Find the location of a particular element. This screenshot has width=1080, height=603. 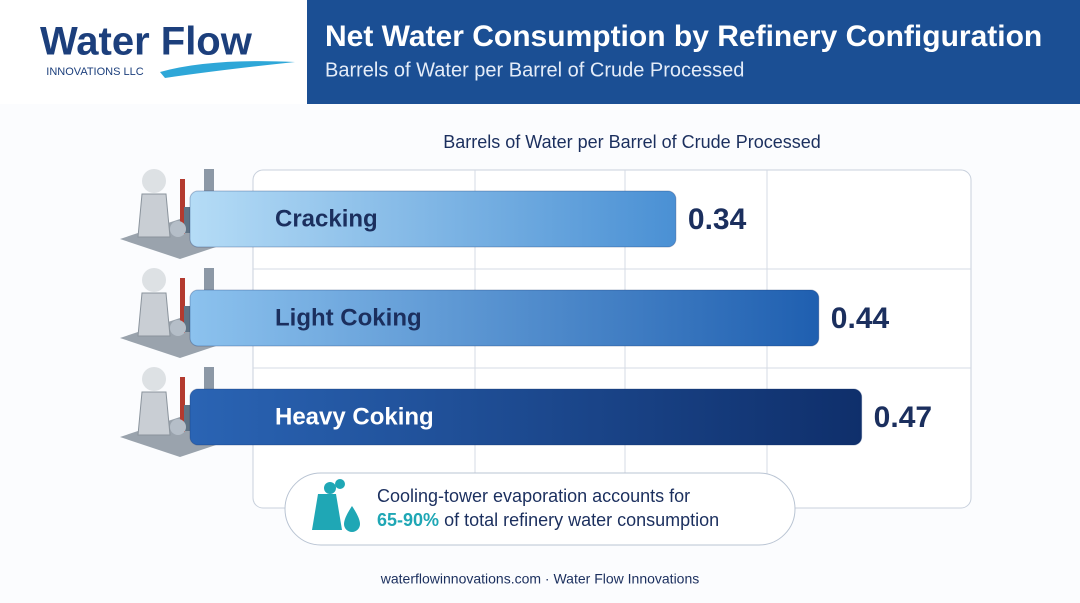

callout-icon is located at coordinates (336, 505).